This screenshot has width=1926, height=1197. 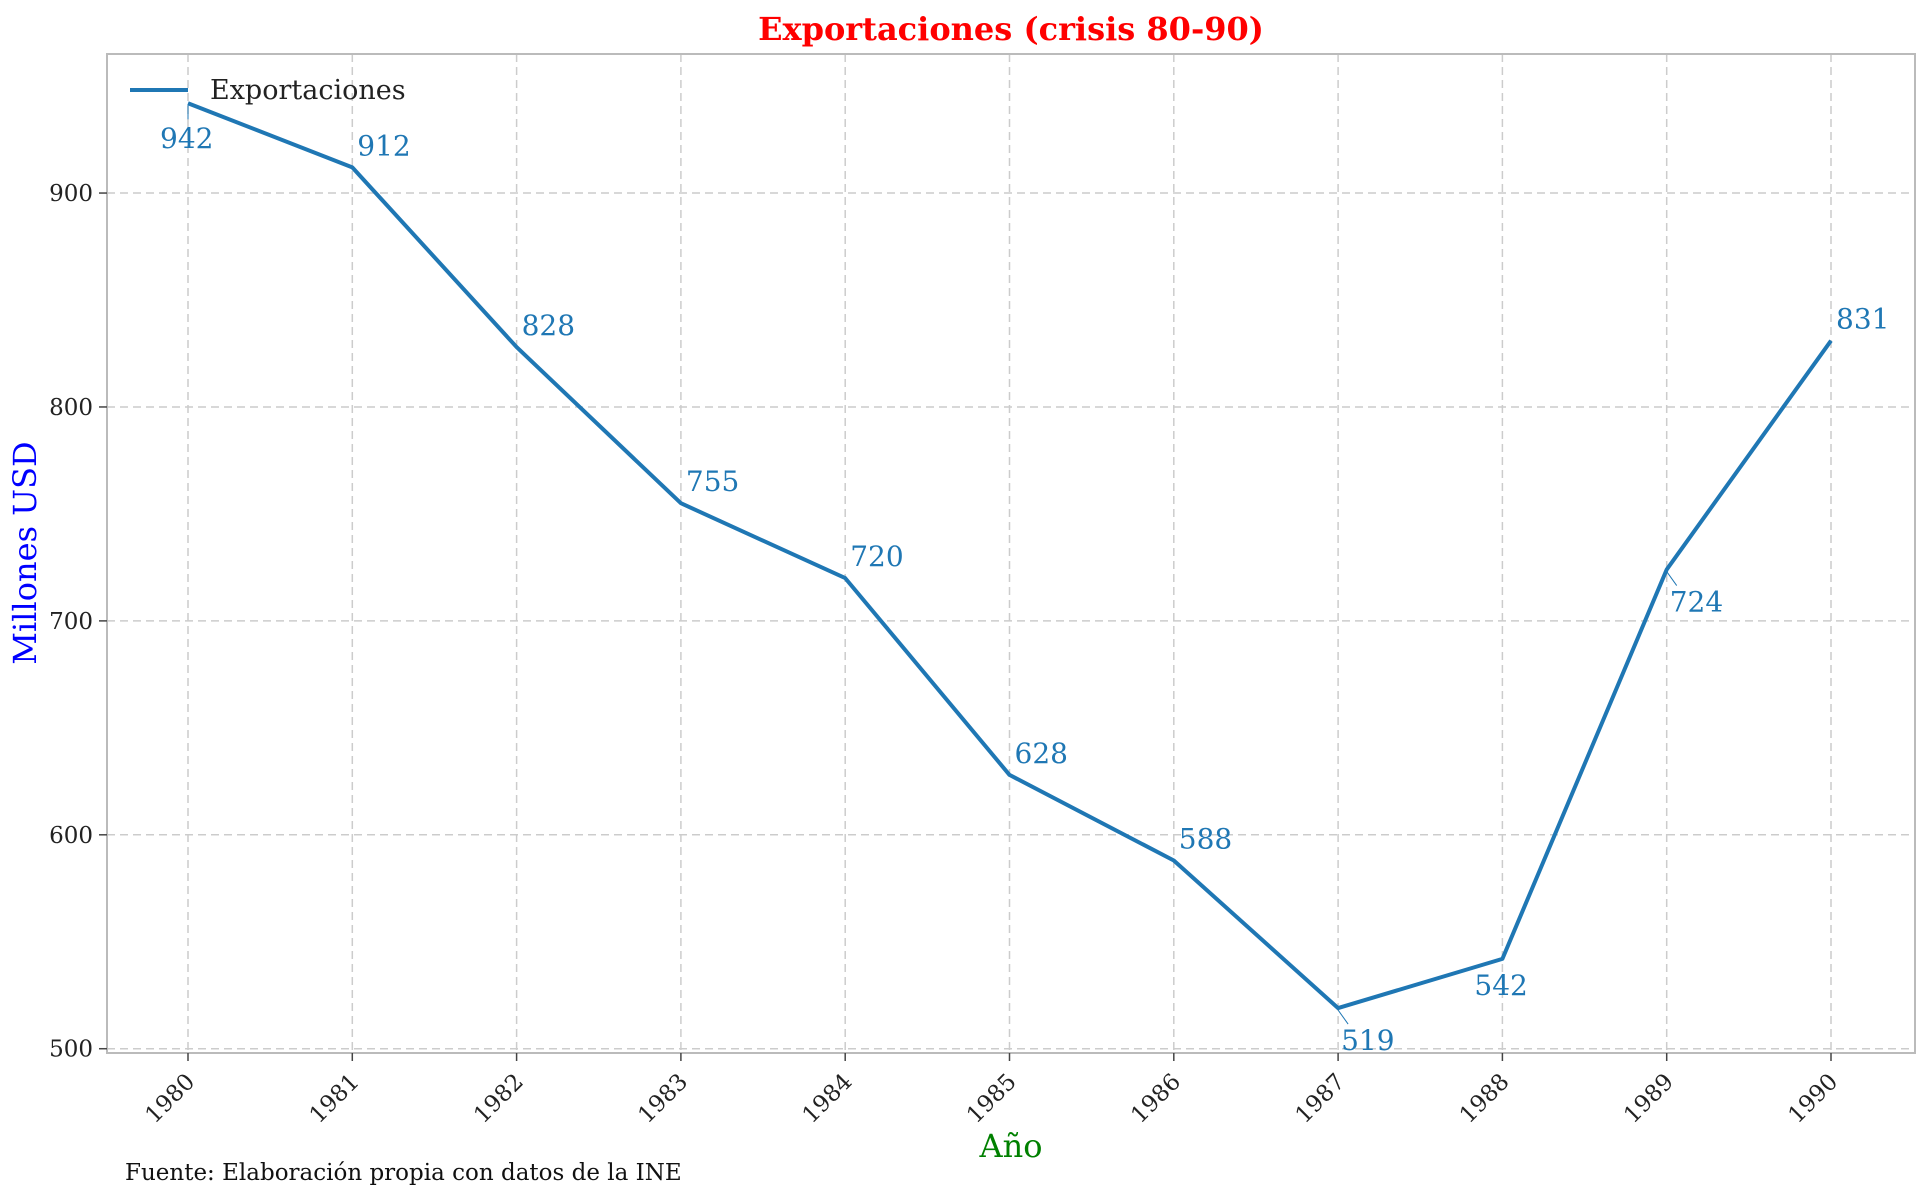 What do you see at coordinates (1862, 319) in the screenshot?
I see `data-label: 831` at bounding box center [1862, 319].